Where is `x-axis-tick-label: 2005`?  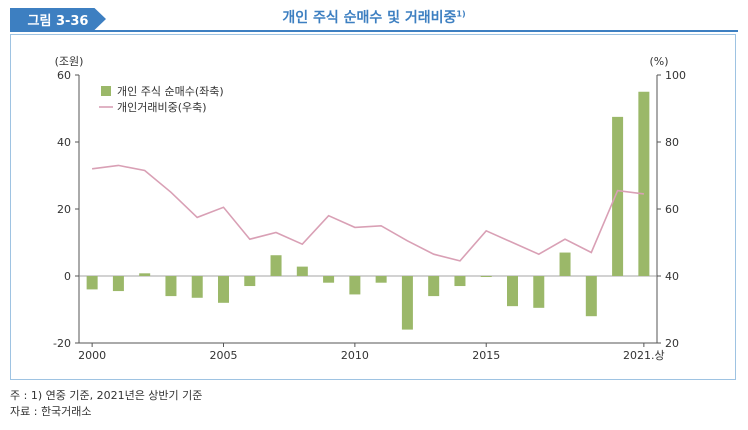
x-axis-tick-label: 2005 is located at coordinates (224, 355).